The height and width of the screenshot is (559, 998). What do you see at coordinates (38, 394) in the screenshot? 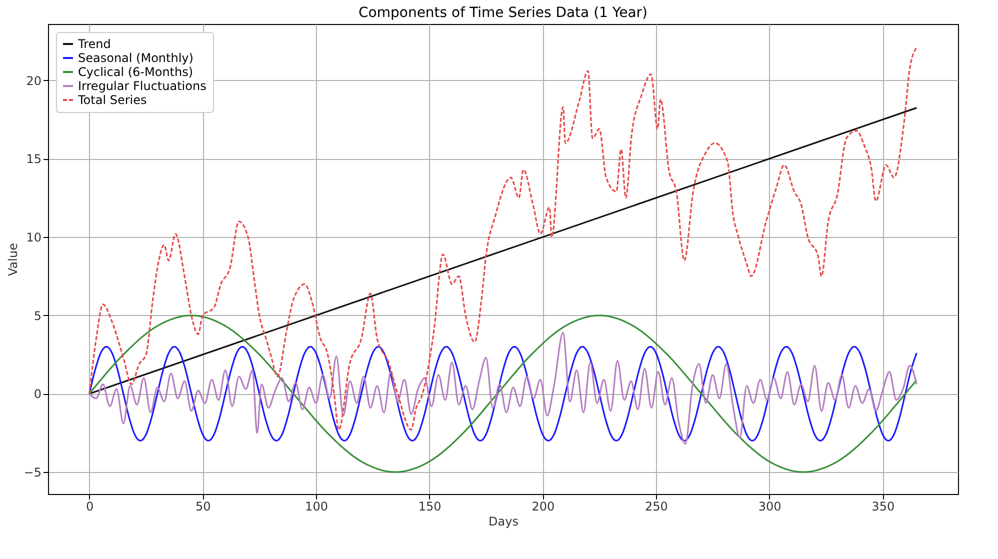
I see `y-tick-label: 0` at bounding box center [38, 394].